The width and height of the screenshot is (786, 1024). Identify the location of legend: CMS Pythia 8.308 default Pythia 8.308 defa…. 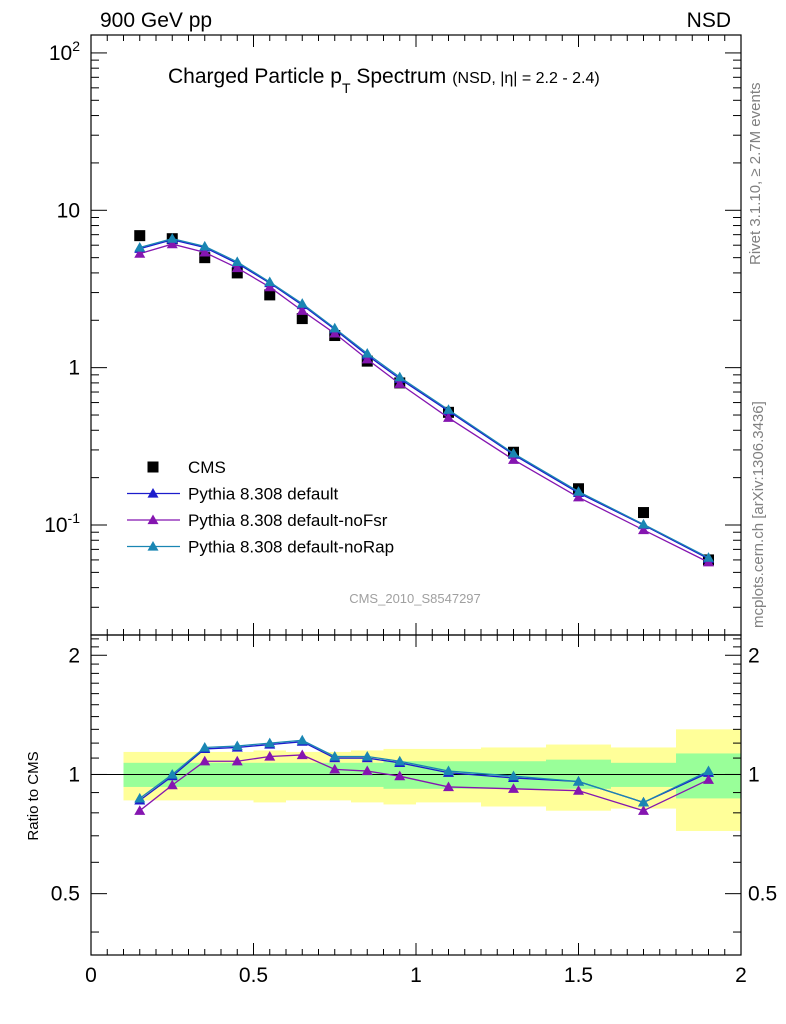
(260, 507).